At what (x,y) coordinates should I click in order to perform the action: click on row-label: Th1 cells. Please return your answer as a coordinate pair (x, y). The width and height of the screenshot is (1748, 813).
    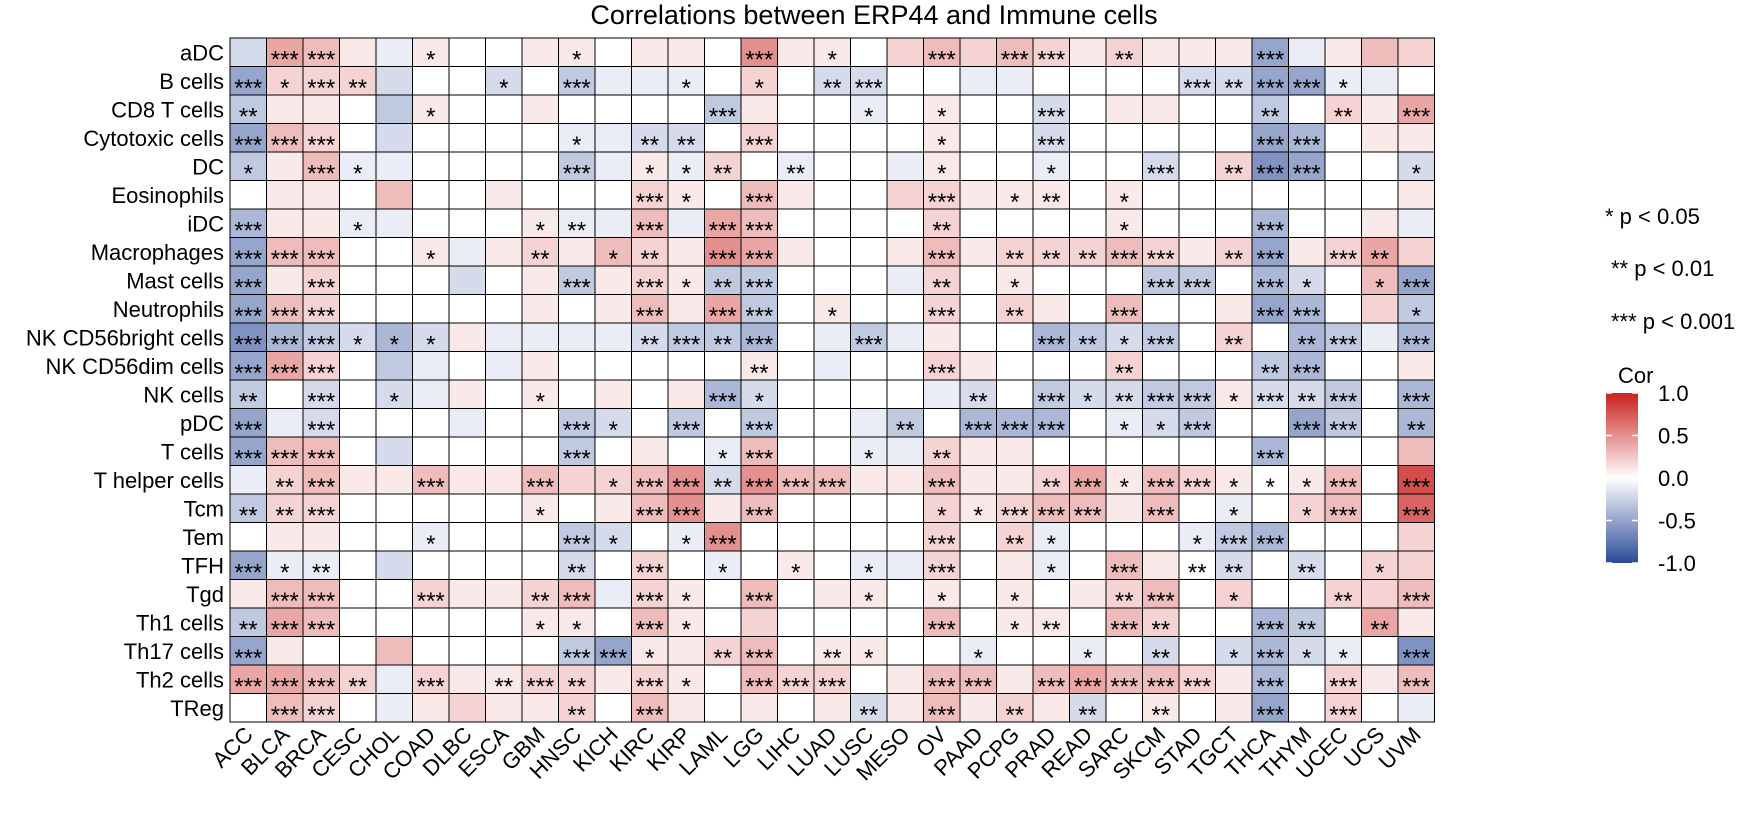
    Looking at the image, I should click on (180, 622).